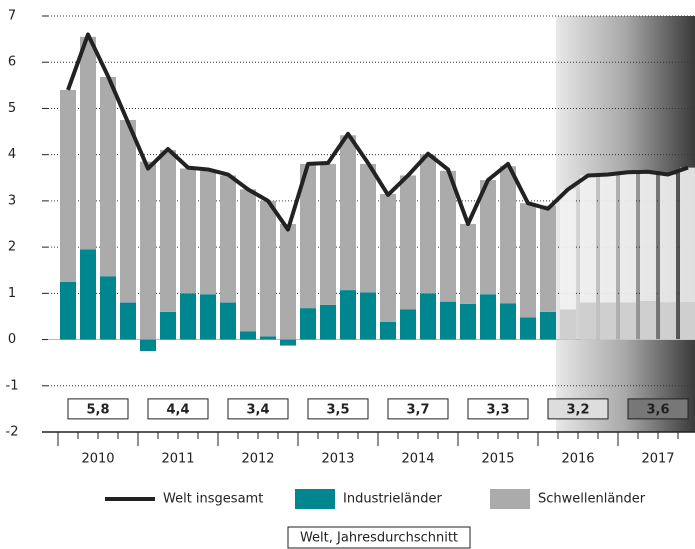 The height and width of the screenshot is (549, 695). What do you see at coordinates (12, 293) in the screenshot?
I see `y-tick-label: 1` at bounding box center [12, 293].